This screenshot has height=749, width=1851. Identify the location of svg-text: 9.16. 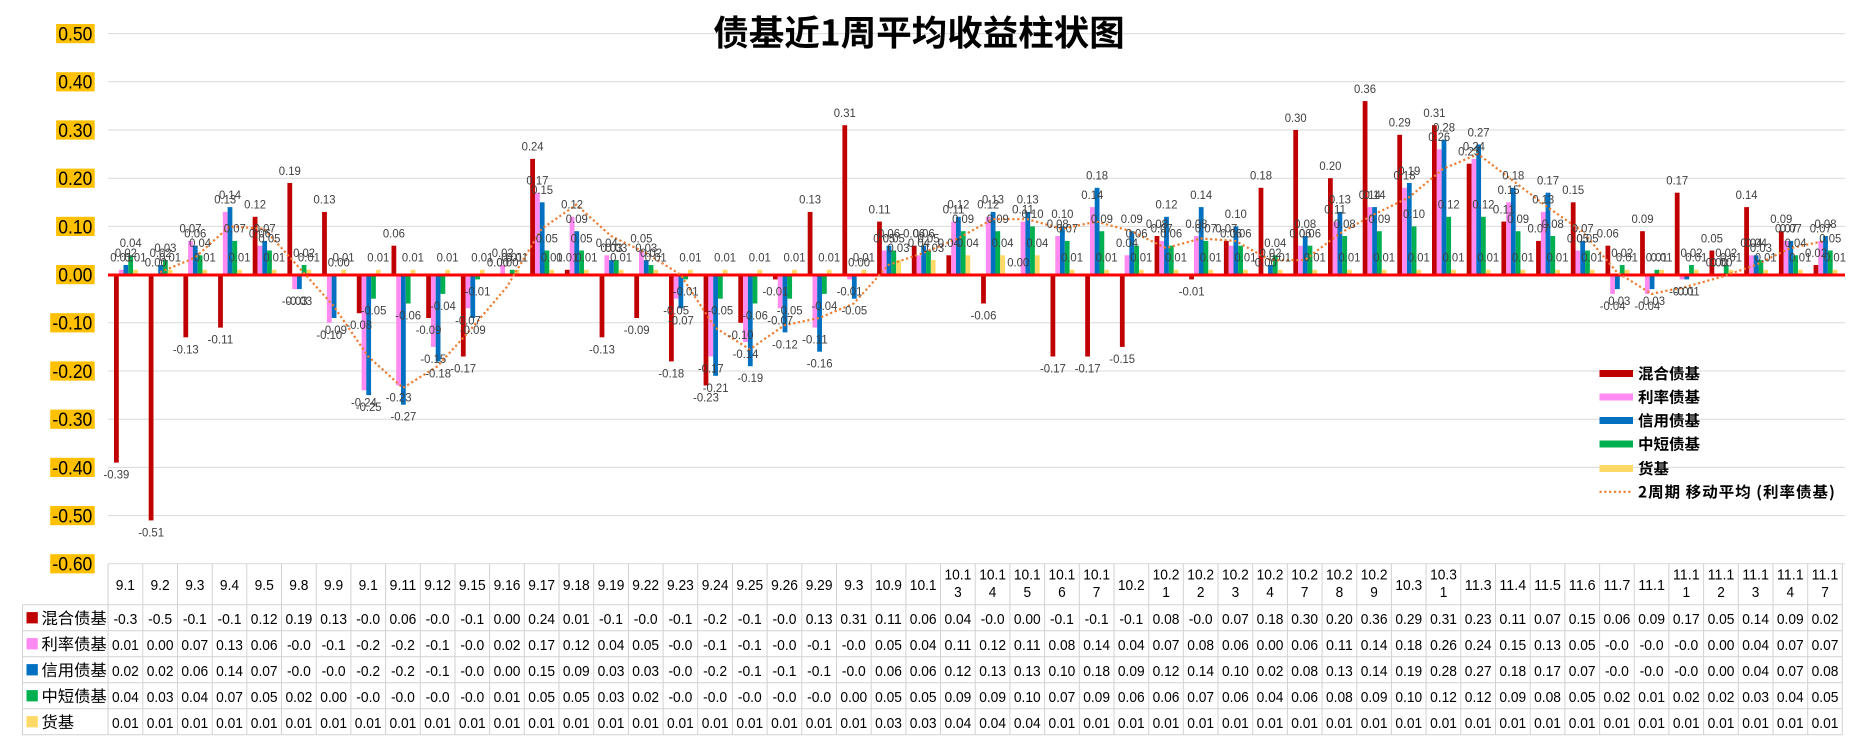
(507, 585).